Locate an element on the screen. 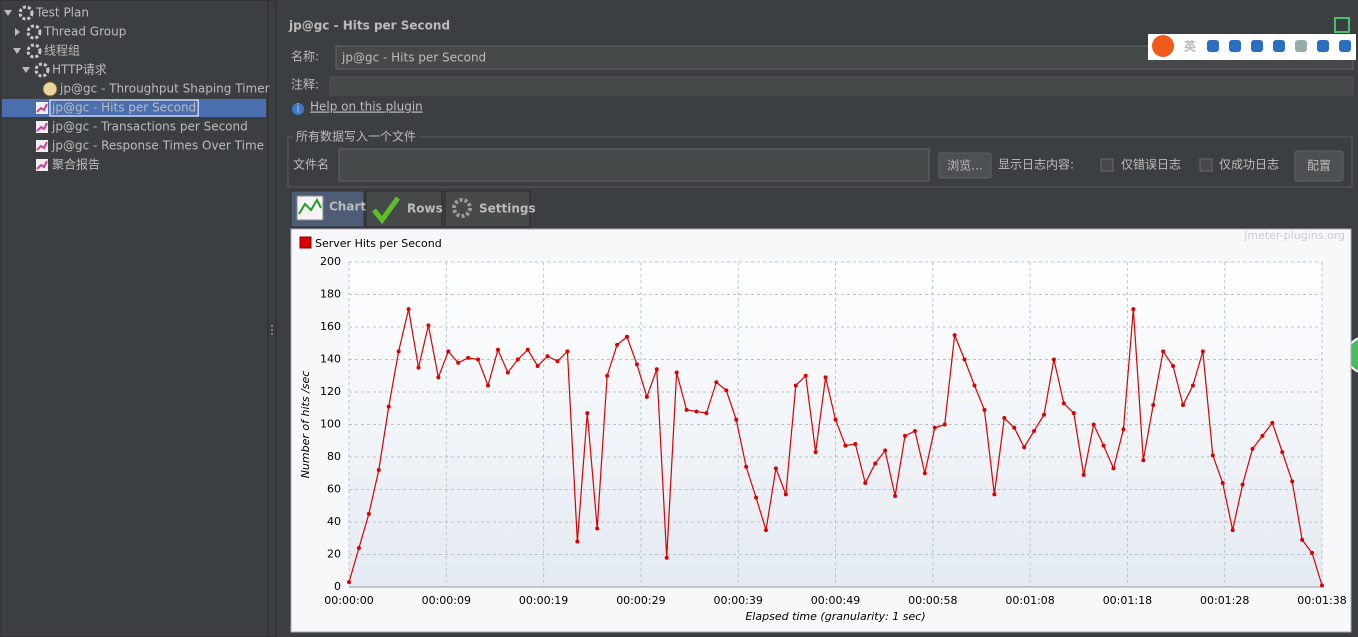  help-icon-glyph: i is located at coordinates (297, 109).